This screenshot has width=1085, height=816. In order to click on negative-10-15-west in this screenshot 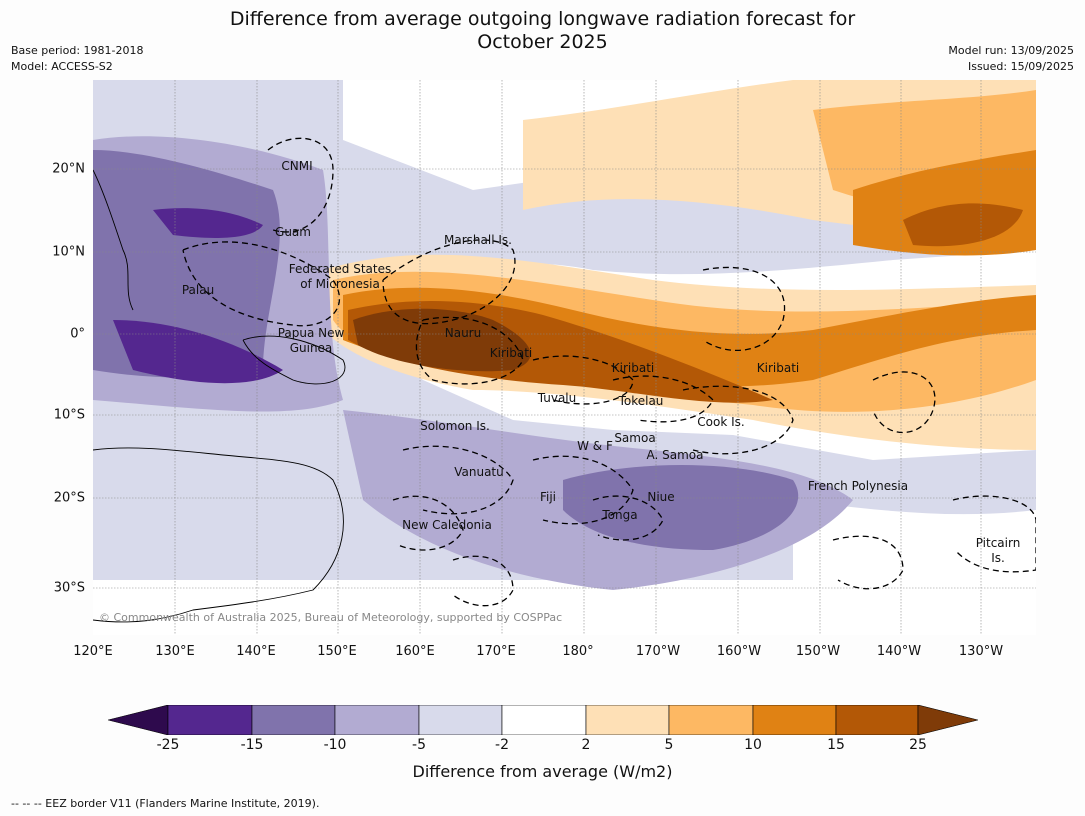, I will do `click(186, 264)`.